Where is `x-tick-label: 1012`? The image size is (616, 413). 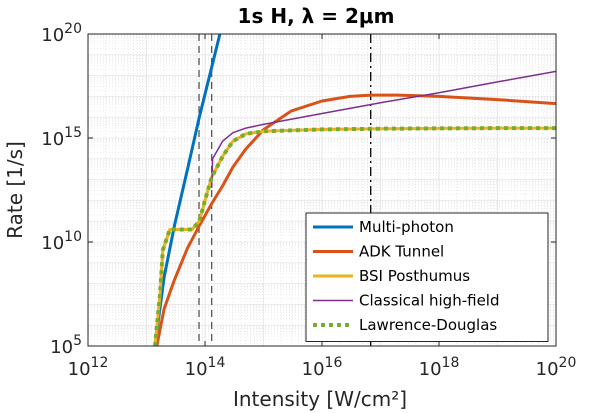
x-tick-label: 1012 is located at coordinates (88, 367).